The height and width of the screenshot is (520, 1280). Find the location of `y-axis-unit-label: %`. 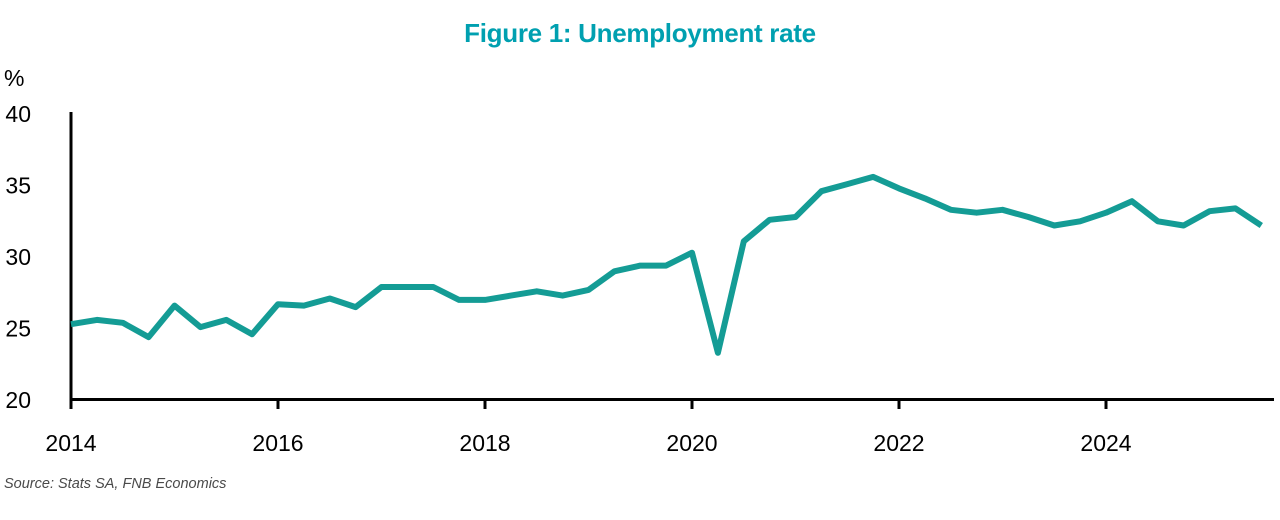

y-axis-unit-label: % is located at coordinates (14, 78).